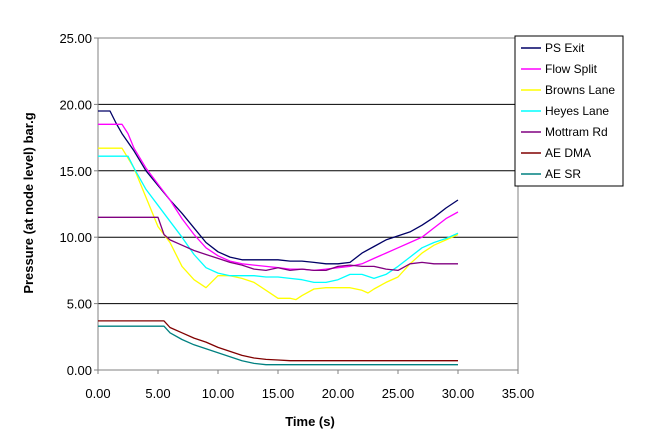 This screenshot has width=650, height=440. What do you see at coordinates (79, 304) in the screenshot?
I see `y-tick-label-1: 5.00` at bounding box center [79, 304].